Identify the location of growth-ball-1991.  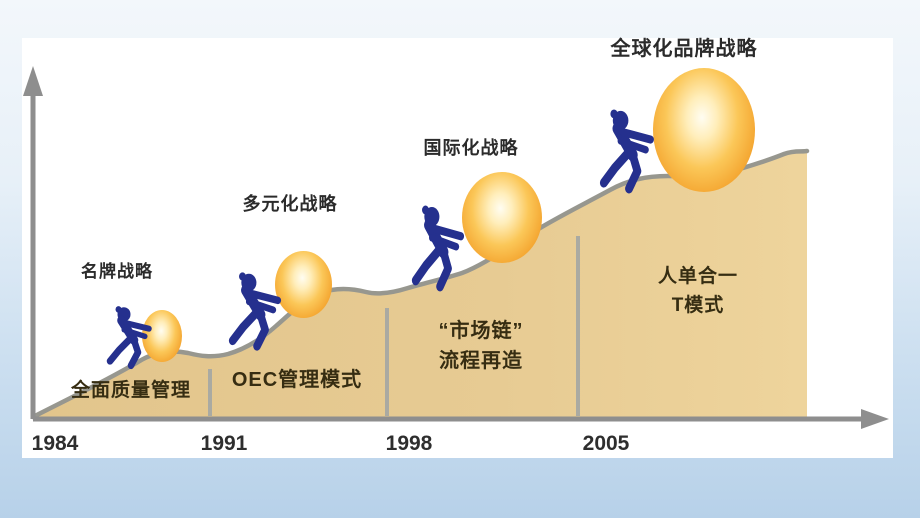
(303, 284).